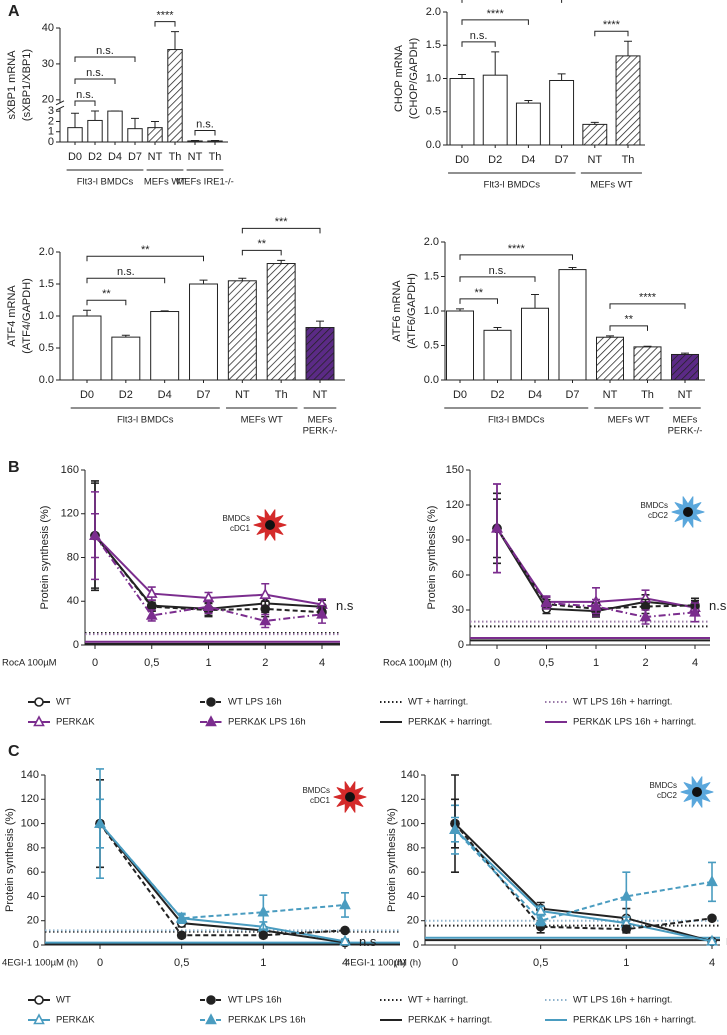 The height and width of the screenshot is (1035, 727). What do you see at coordinates (634, 1020) in the screenshot?
I see `legend-label: PERKΔK LPS 16h + harringt.` at bounding box center [634, 1020].